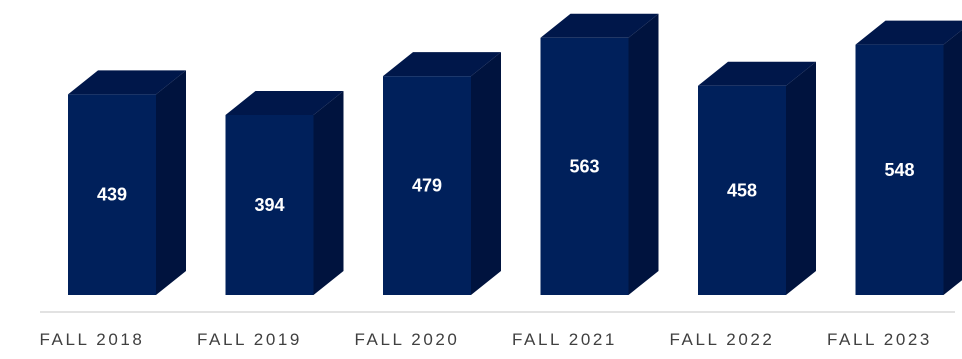 The width and height of the screenshot is (962, 359). What do you see at coordinates (127, 182) in the screenshot?
I see `bar-fall-2018: 439` at bounding box center [127, 182].